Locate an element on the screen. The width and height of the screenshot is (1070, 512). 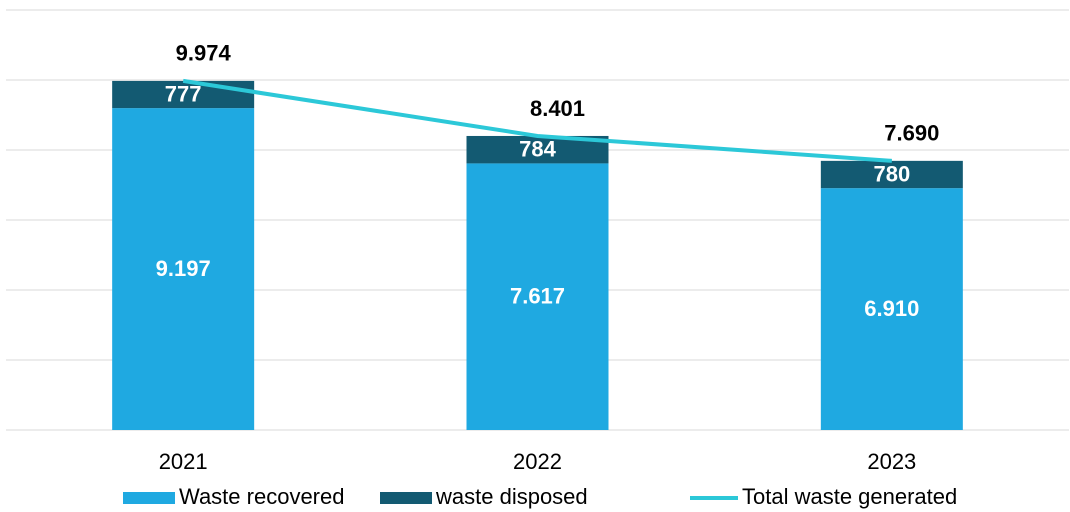
x-tick-label: 2021 is located at coordinates (183, 461).